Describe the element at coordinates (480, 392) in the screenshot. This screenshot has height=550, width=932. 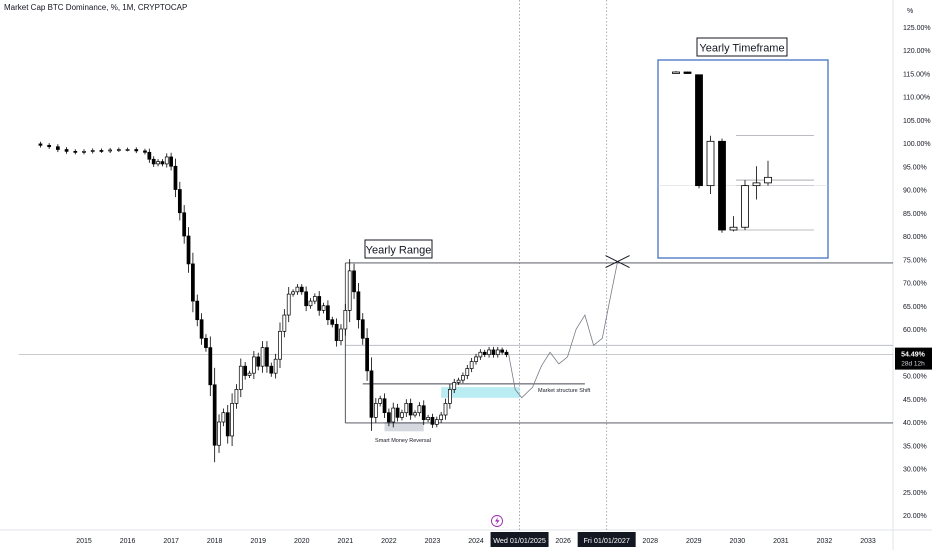
I see `market-structure-zone` at that location.